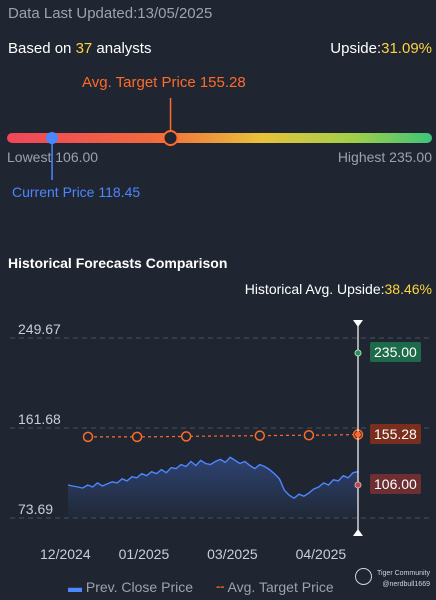 This screenshot has height=600, width=436. What do you see at coordinates (139, 587) in the screenshot?
I see `legend-close-label: Prev. Close Price` at bounding box center [139, 587].